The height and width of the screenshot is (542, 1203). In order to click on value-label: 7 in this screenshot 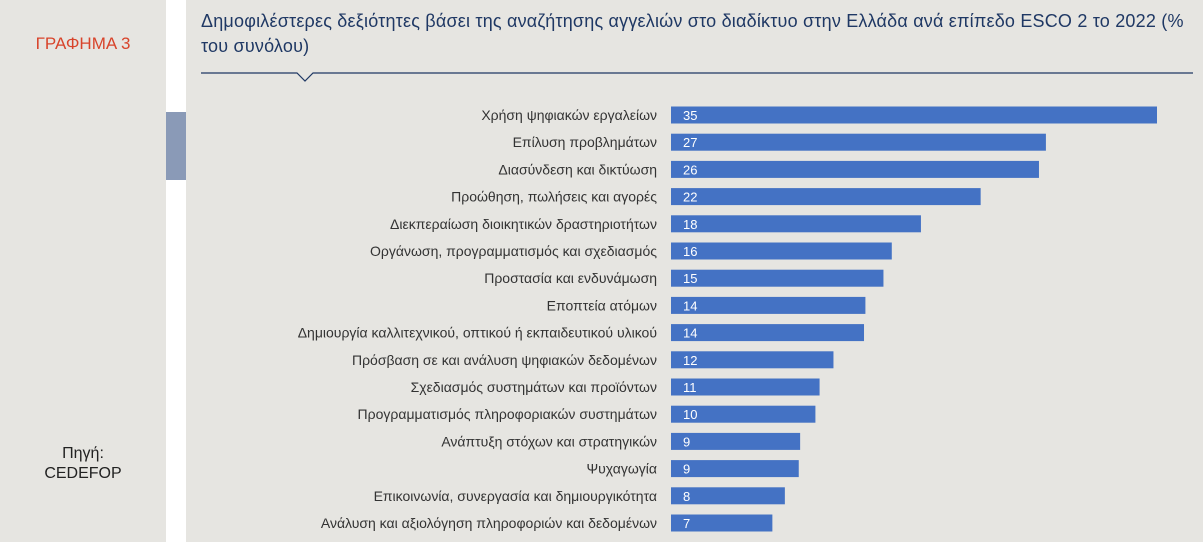, I will do `click(686, 523)`.